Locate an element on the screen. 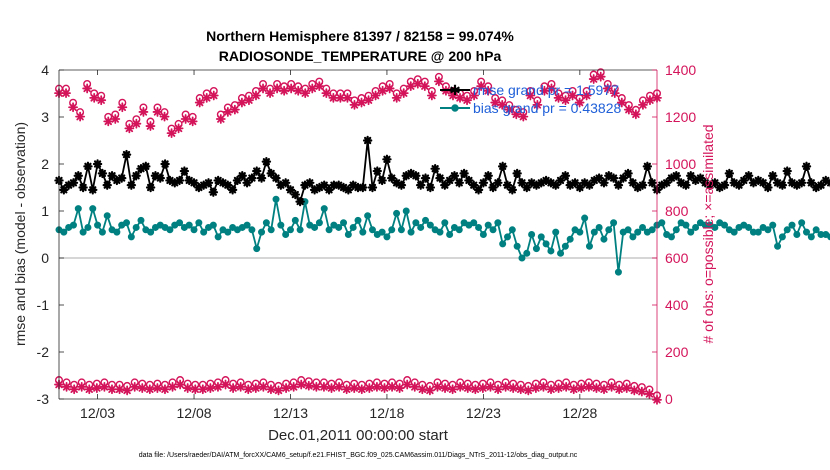 This screenshot has height=470, width=830. y-right-tick-label: 1000 is located at coordinates (680, 164).